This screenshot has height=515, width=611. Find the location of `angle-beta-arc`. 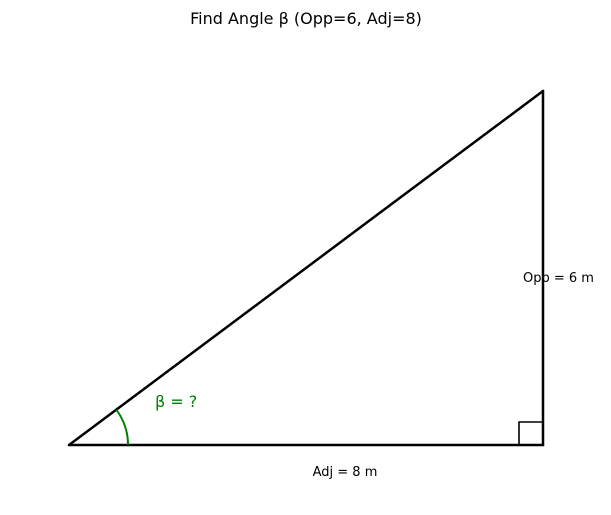

angle-beta-arc is located at coordinates (122, 427).